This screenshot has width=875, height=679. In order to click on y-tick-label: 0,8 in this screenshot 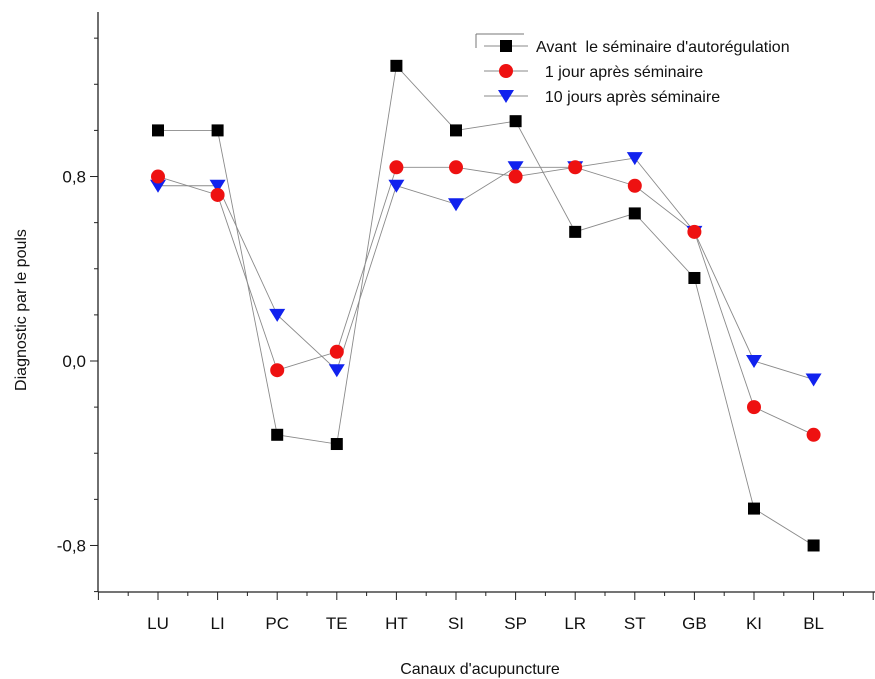, I will do `click(74, 177)`.